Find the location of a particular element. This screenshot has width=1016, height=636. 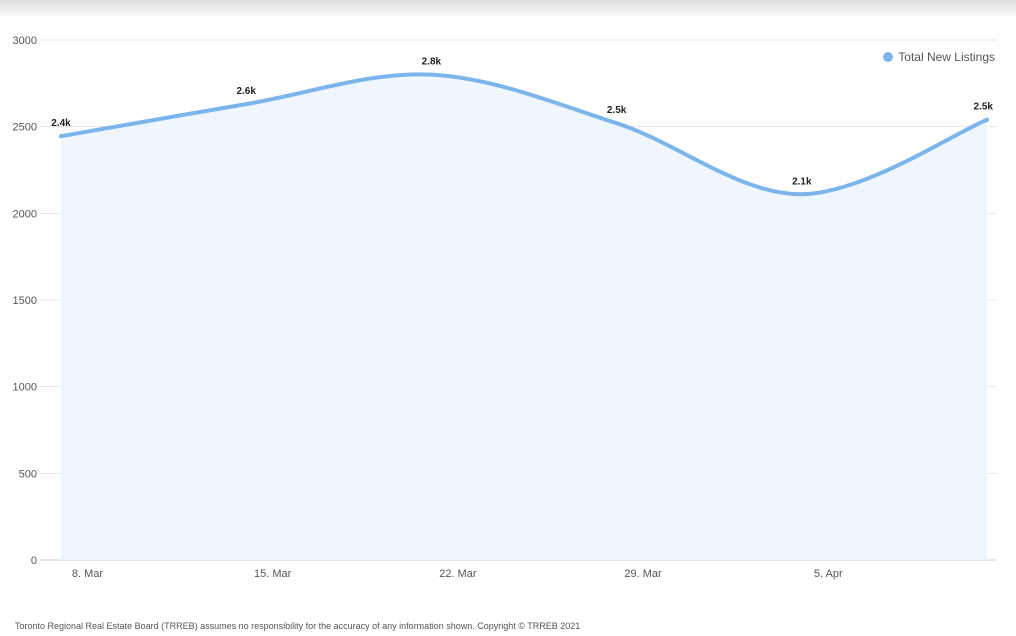

y-tick-label: 2500 is located at coordinates (25, 128).